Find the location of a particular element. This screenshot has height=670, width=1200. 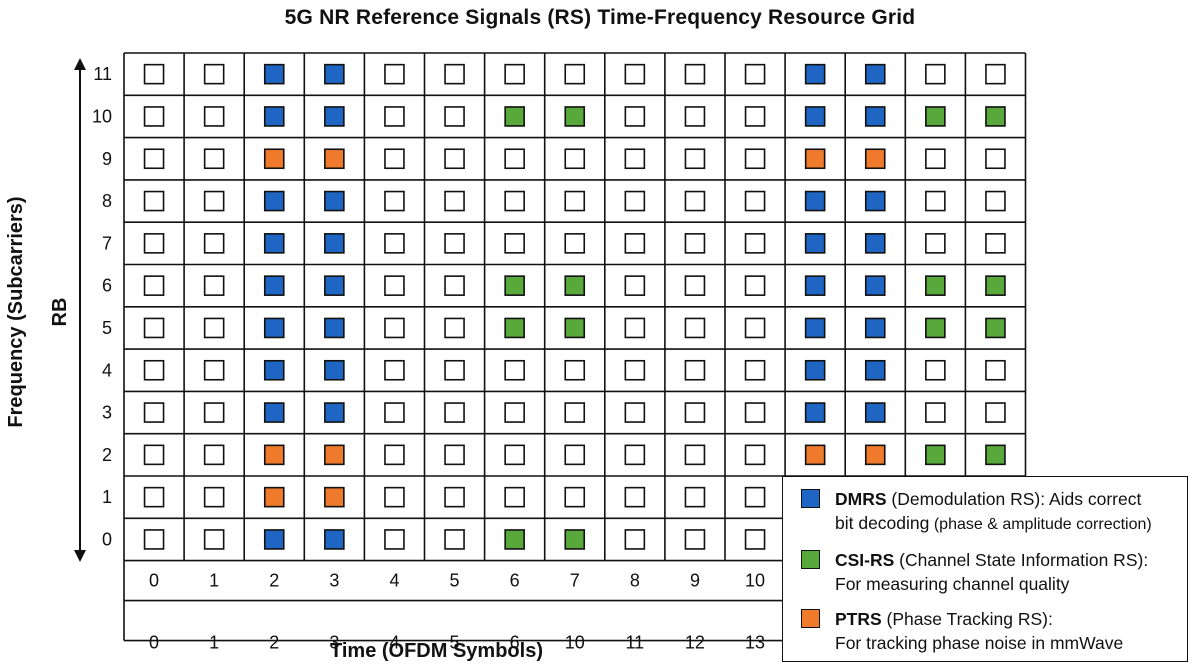

column-index-label: 7 is located at coordinates (575, 581).